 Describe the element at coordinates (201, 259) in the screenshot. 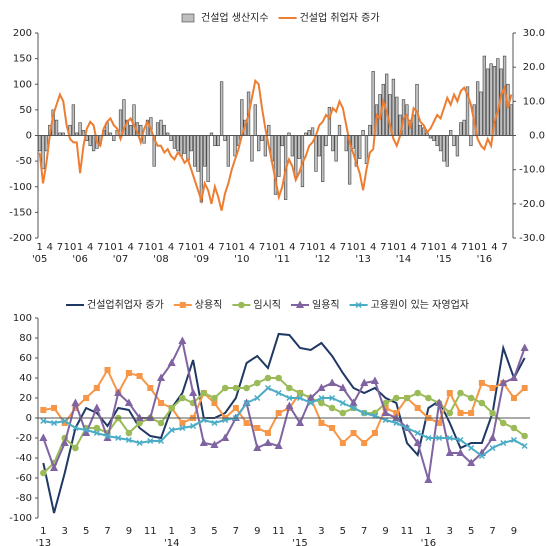

I see `year-label: '09` at that location.